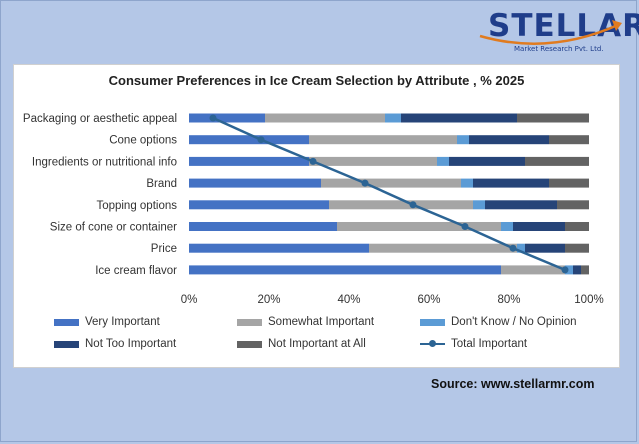  I want to click on total-important-point-price, so click(513, 248).